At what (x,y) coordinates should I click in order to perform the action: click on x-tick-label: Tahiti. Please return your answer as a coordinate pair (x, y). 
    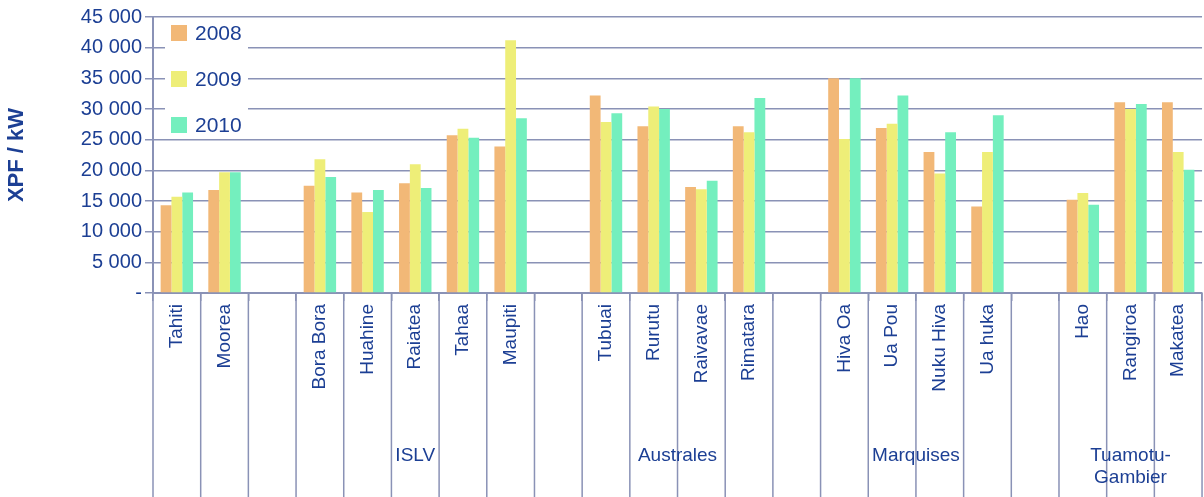
    Looking at the image, I should click on (176, 326).